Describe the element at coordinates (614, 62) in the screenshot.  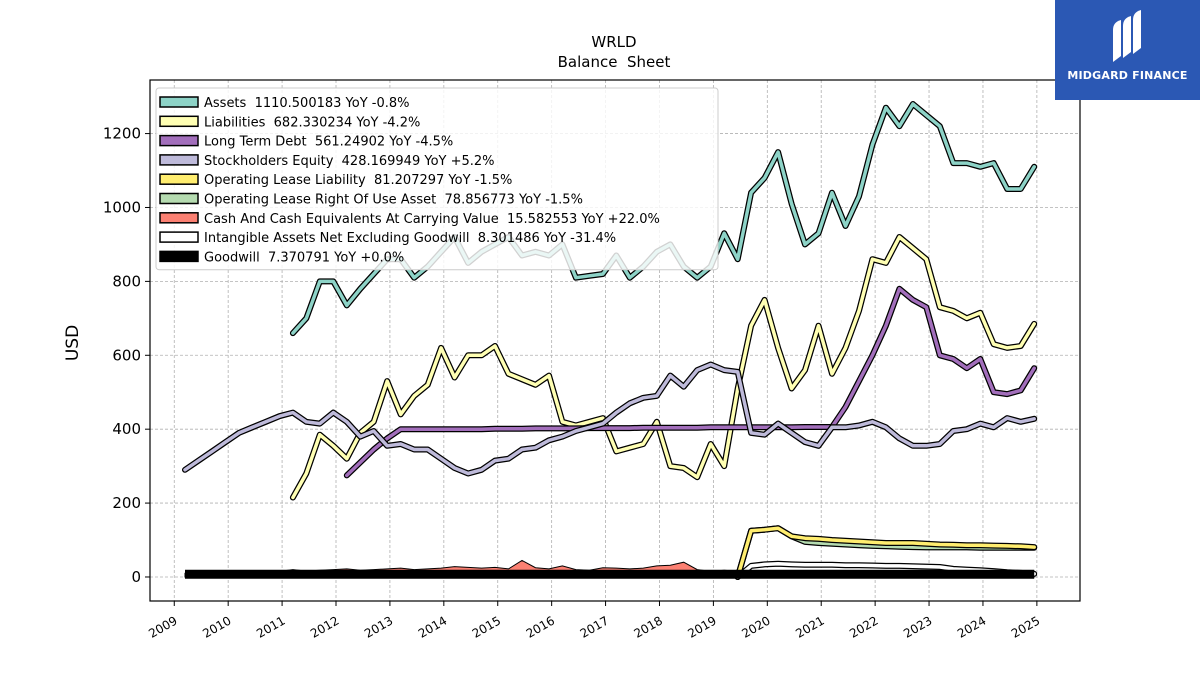
I see `chart-subtitle: Balance Sheet` at that location.